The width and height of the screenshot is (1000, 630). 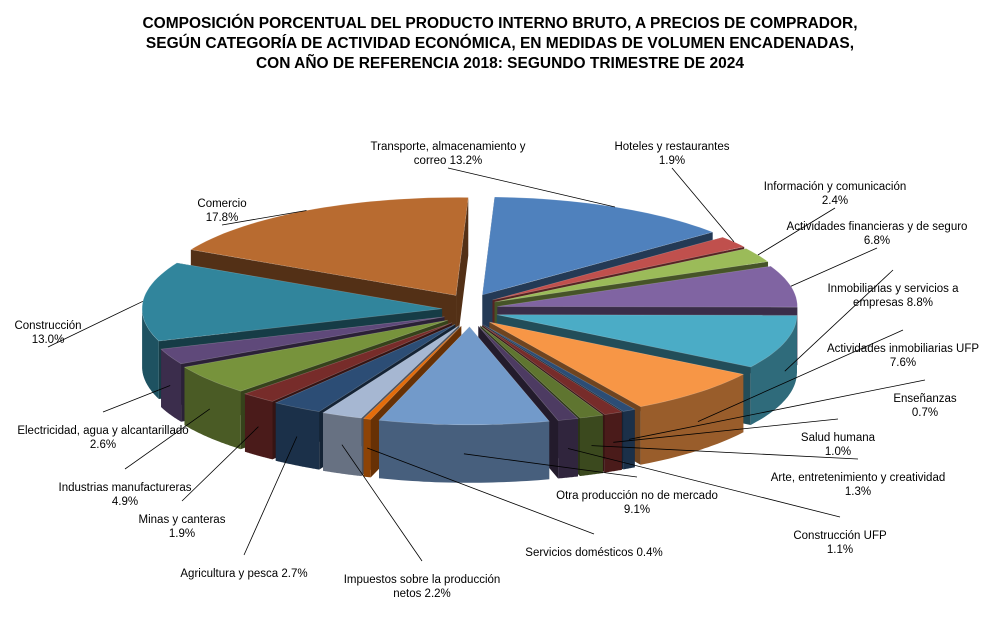 What do you see at coordinates (182, 520) in the screenshot?
I see `slice-label-14-line-0: Minas y canteras` at bounding box center [182, 520].